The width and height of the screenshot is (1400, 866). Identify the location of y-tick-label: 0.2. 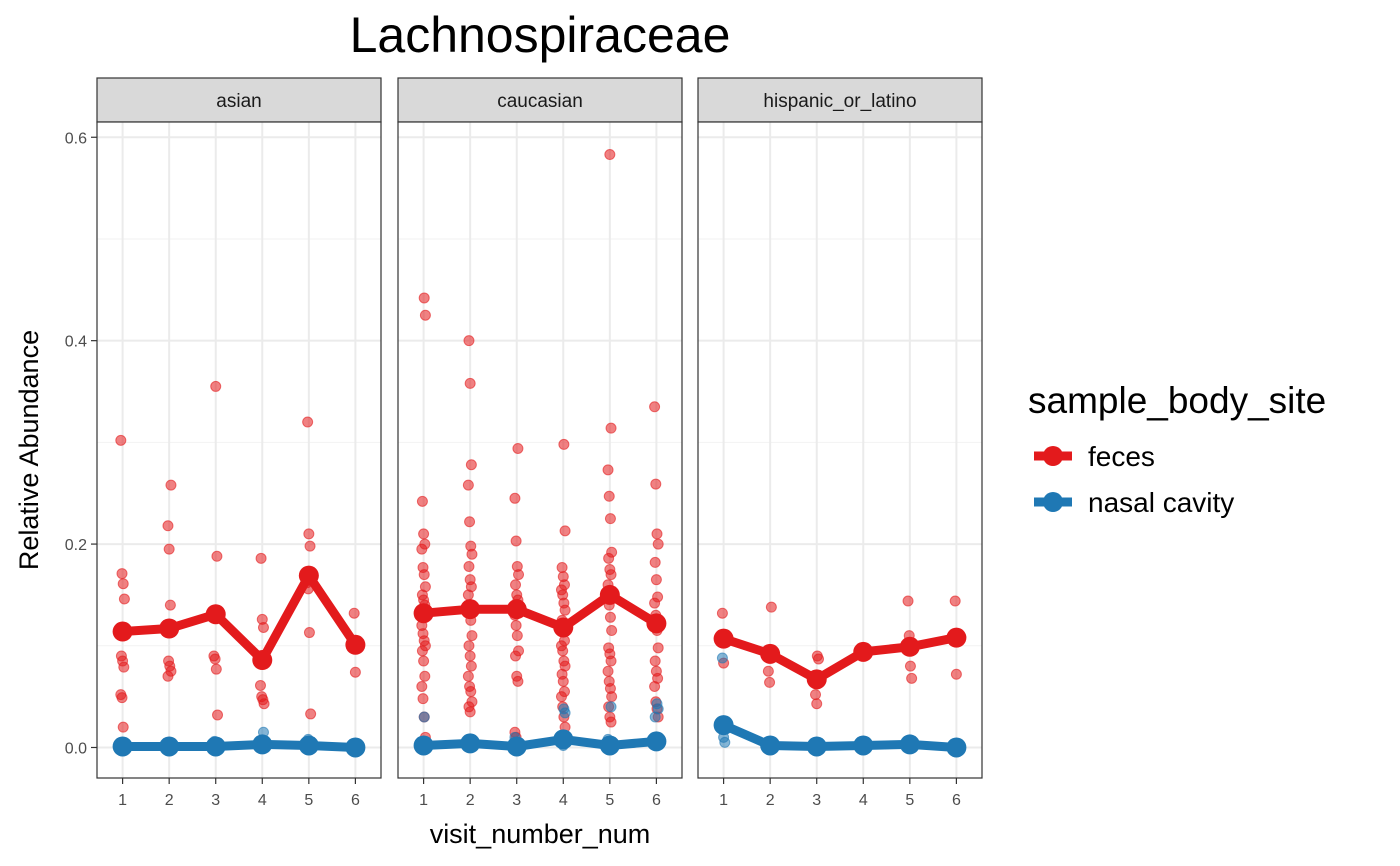
(76, 545).